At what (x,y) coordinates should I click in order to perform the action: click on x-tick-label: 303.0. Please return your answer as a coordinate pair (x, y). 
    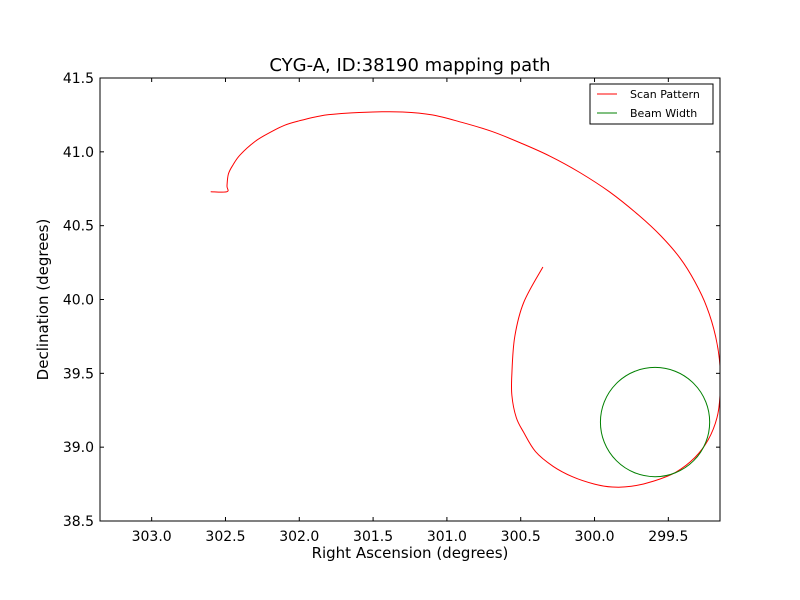
    Looking at the image, I should click on (152, 537).